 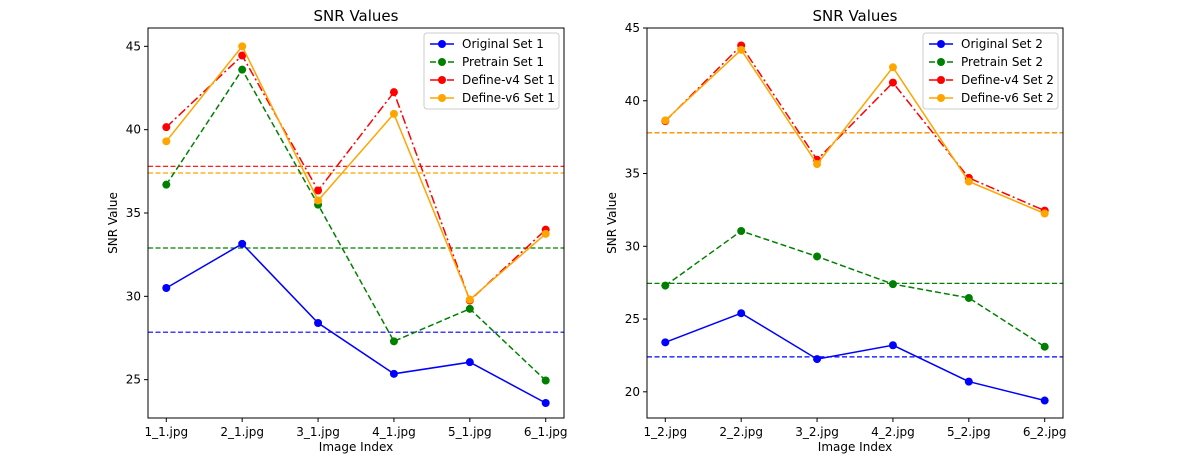 I want to click on x-tick-label: 6_2.jpg, so click(x=1045, y=432).